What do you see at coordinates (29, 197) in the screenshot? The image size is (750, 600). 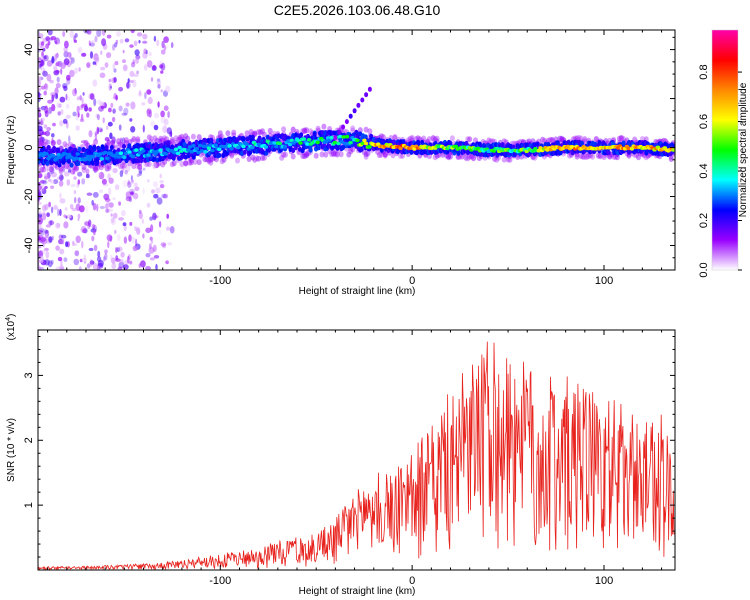 I see `y-tick-label: -20` at bounding box center [29, 197].